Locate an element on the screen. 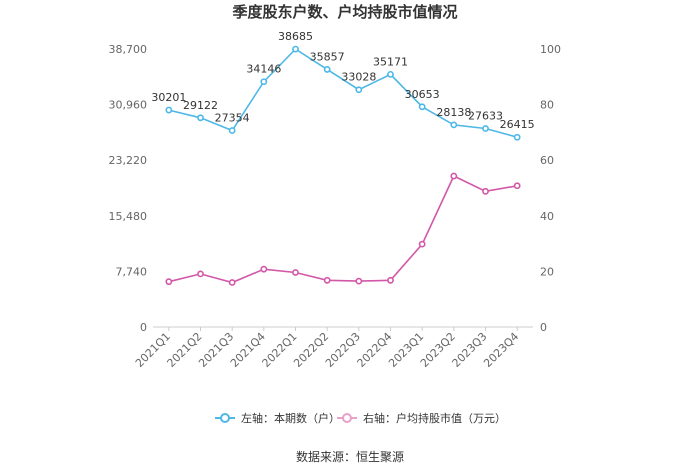 Image resolution: width=700 pixels, height=474 pixels. legend-item-right-series: 右轴：户均持股市值（万元） is located at coordinates (421, 418).